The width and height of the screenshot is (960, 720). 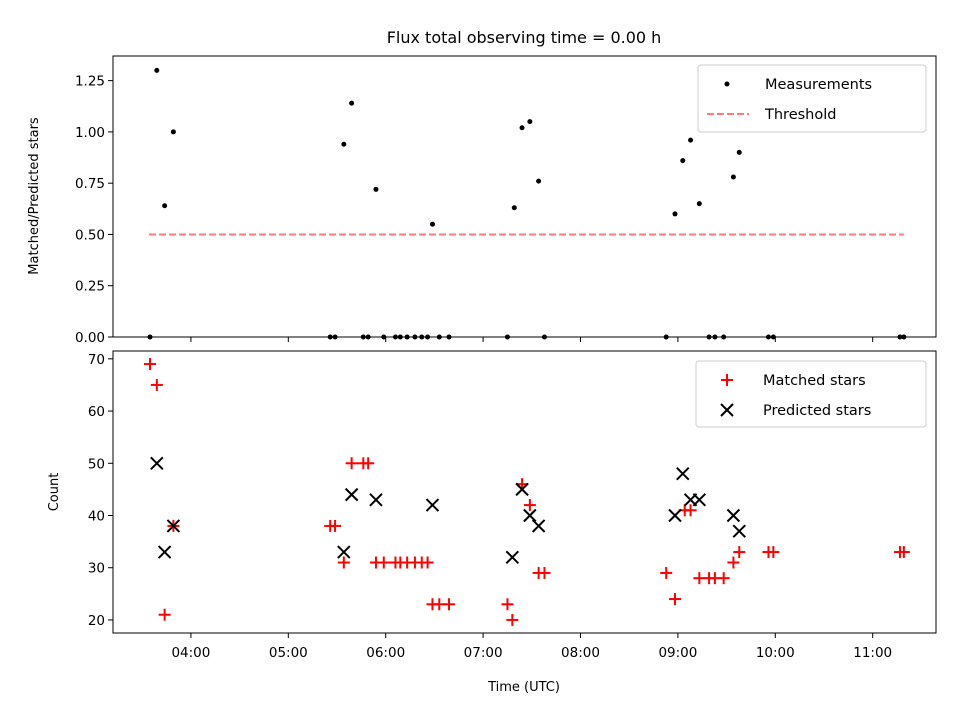 I want to click on count-y-tick-label: 40, so click(x=96, y=517).